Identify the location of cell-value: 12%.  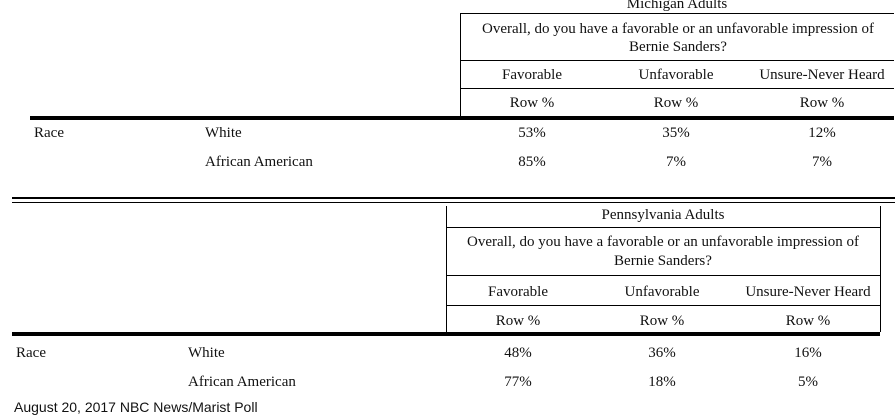
(822, 133).